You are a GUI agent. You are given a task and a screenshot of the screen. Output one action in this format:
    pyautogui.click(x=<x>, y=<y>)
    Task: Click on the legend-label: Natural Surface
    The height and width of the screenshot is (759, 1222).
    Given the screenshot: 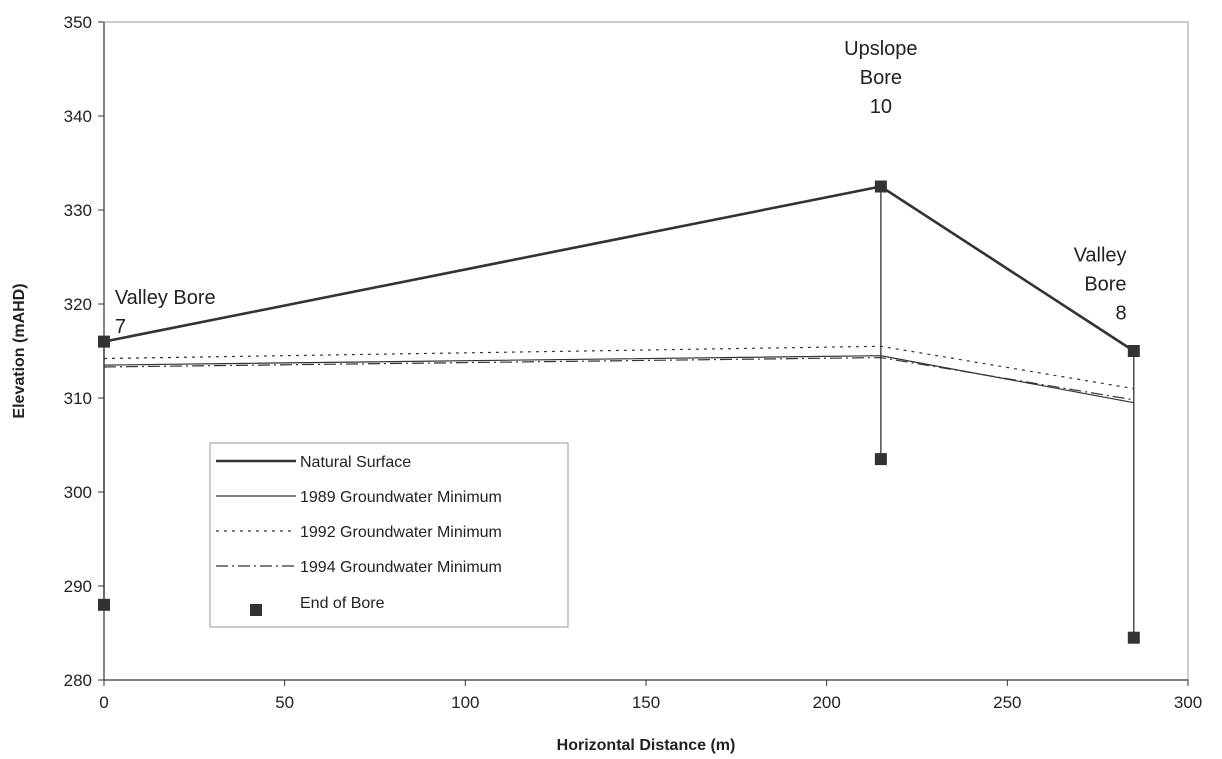 What is the action you would take?
    pyautogui.click(x=355, y=462)
    